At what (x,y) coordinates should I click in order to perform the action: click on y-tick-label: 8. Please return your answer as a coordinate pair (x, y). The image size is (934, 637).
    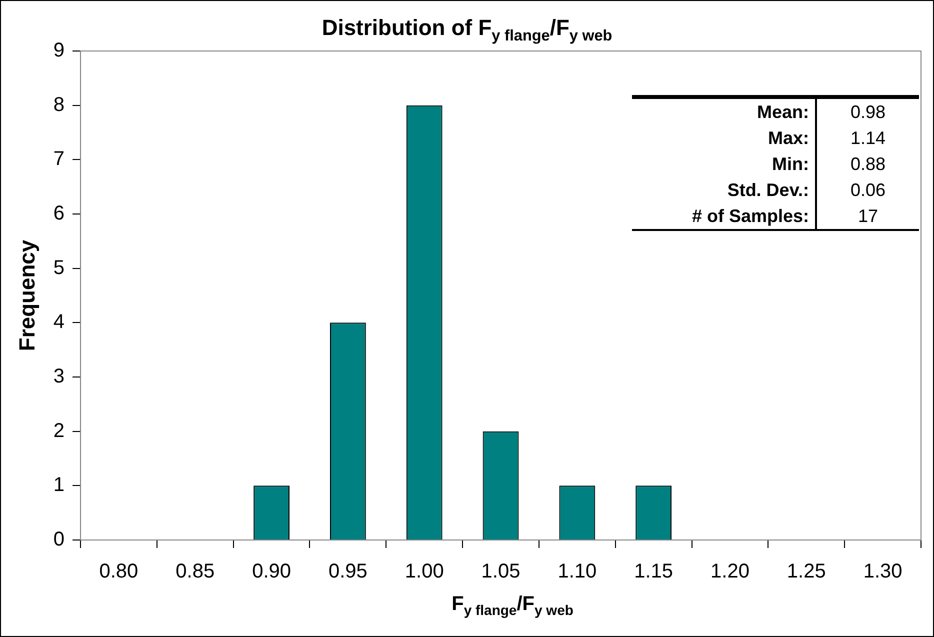
    Looking at the image, I should click on (59, 105).